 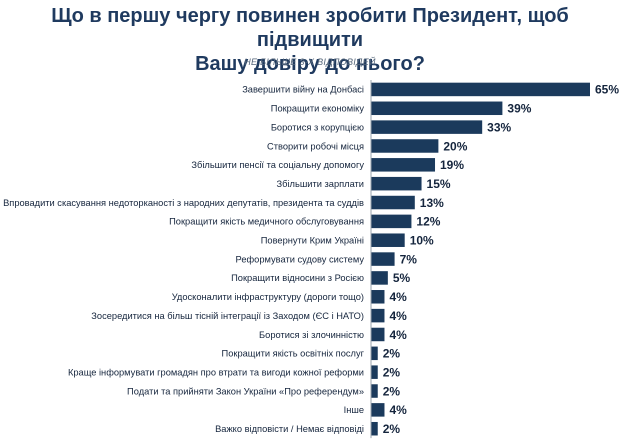 I want to click on category-label: Повернути Крим Україні, so click(x=312, y=241).